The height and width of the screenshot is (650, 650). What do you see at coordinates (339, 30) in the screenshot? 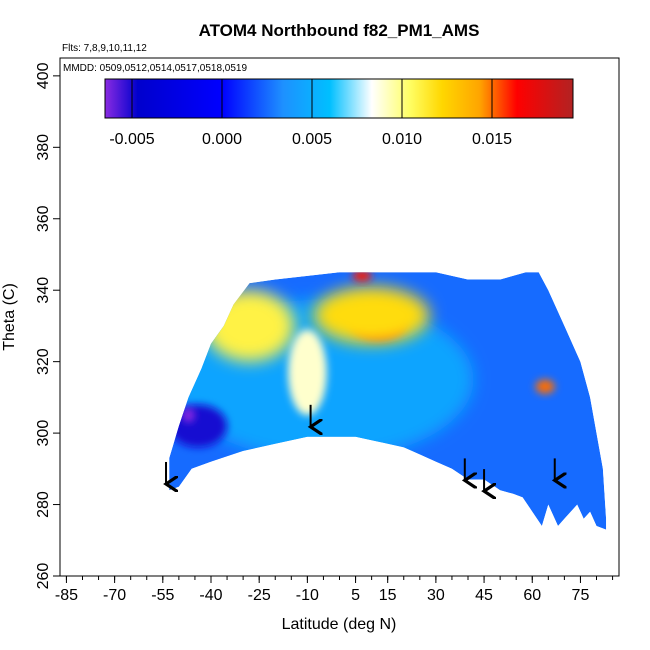
I see `chart-title: ATOM4 Northbound f82_PM1_AMS` at bounding box center [339, 30].